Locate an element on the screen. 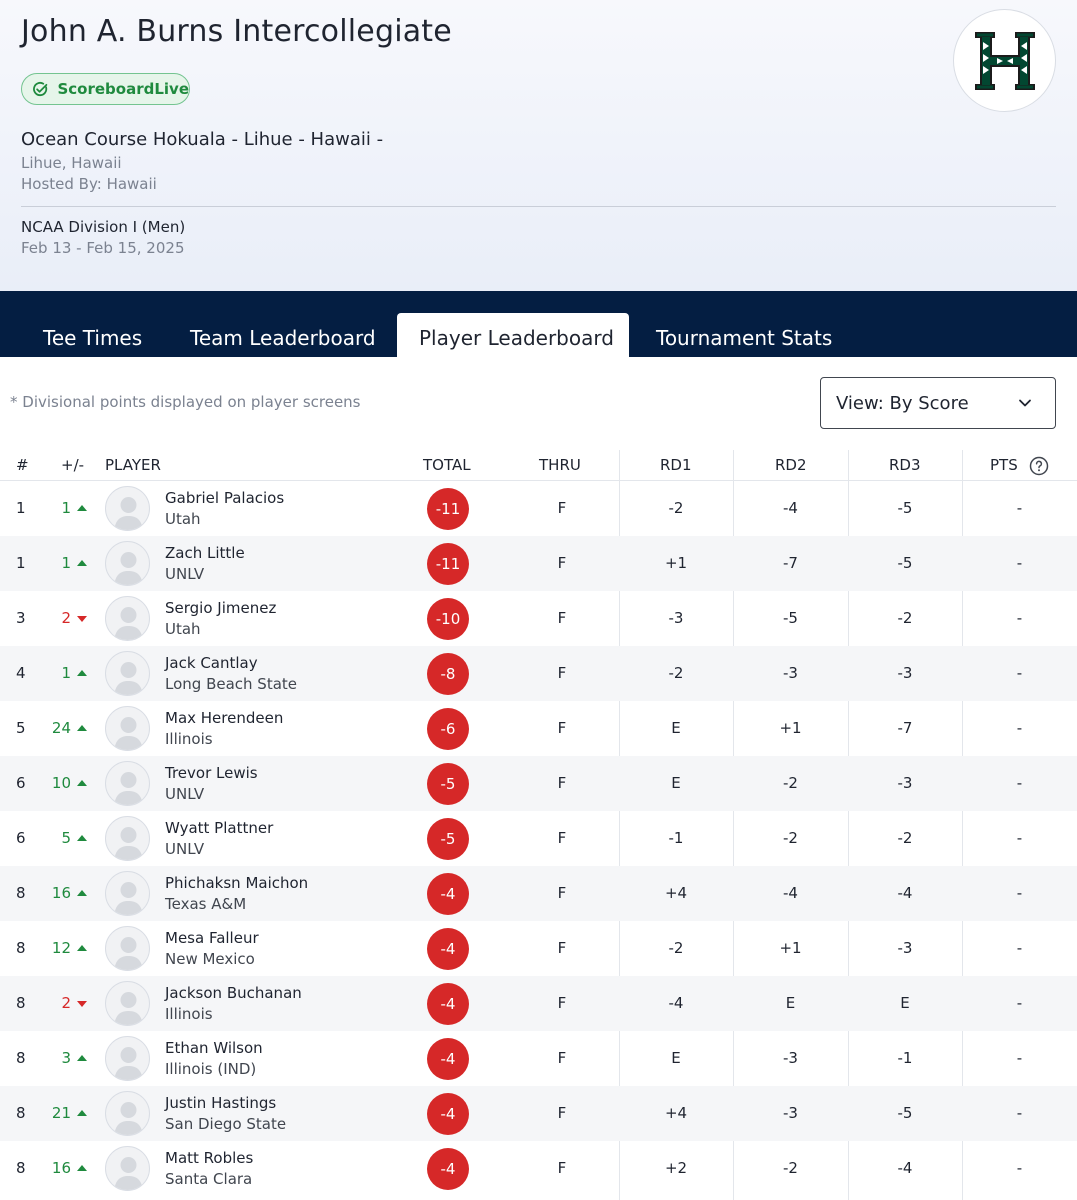 The height and width of the screenshot is (1200, 1077). tab-player-leaderboard: Player Leaderboard is located at coordinates (513, 335).